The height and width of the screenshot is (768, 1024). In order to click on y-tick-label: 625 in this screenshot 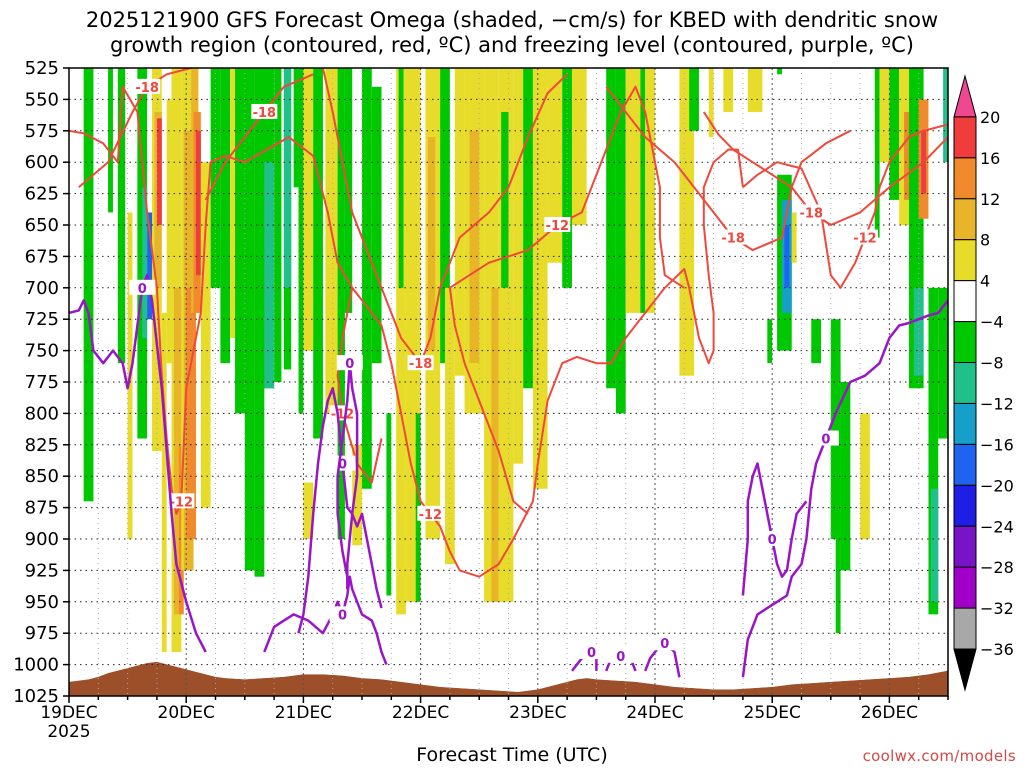, I will do `click(42, 194)`.